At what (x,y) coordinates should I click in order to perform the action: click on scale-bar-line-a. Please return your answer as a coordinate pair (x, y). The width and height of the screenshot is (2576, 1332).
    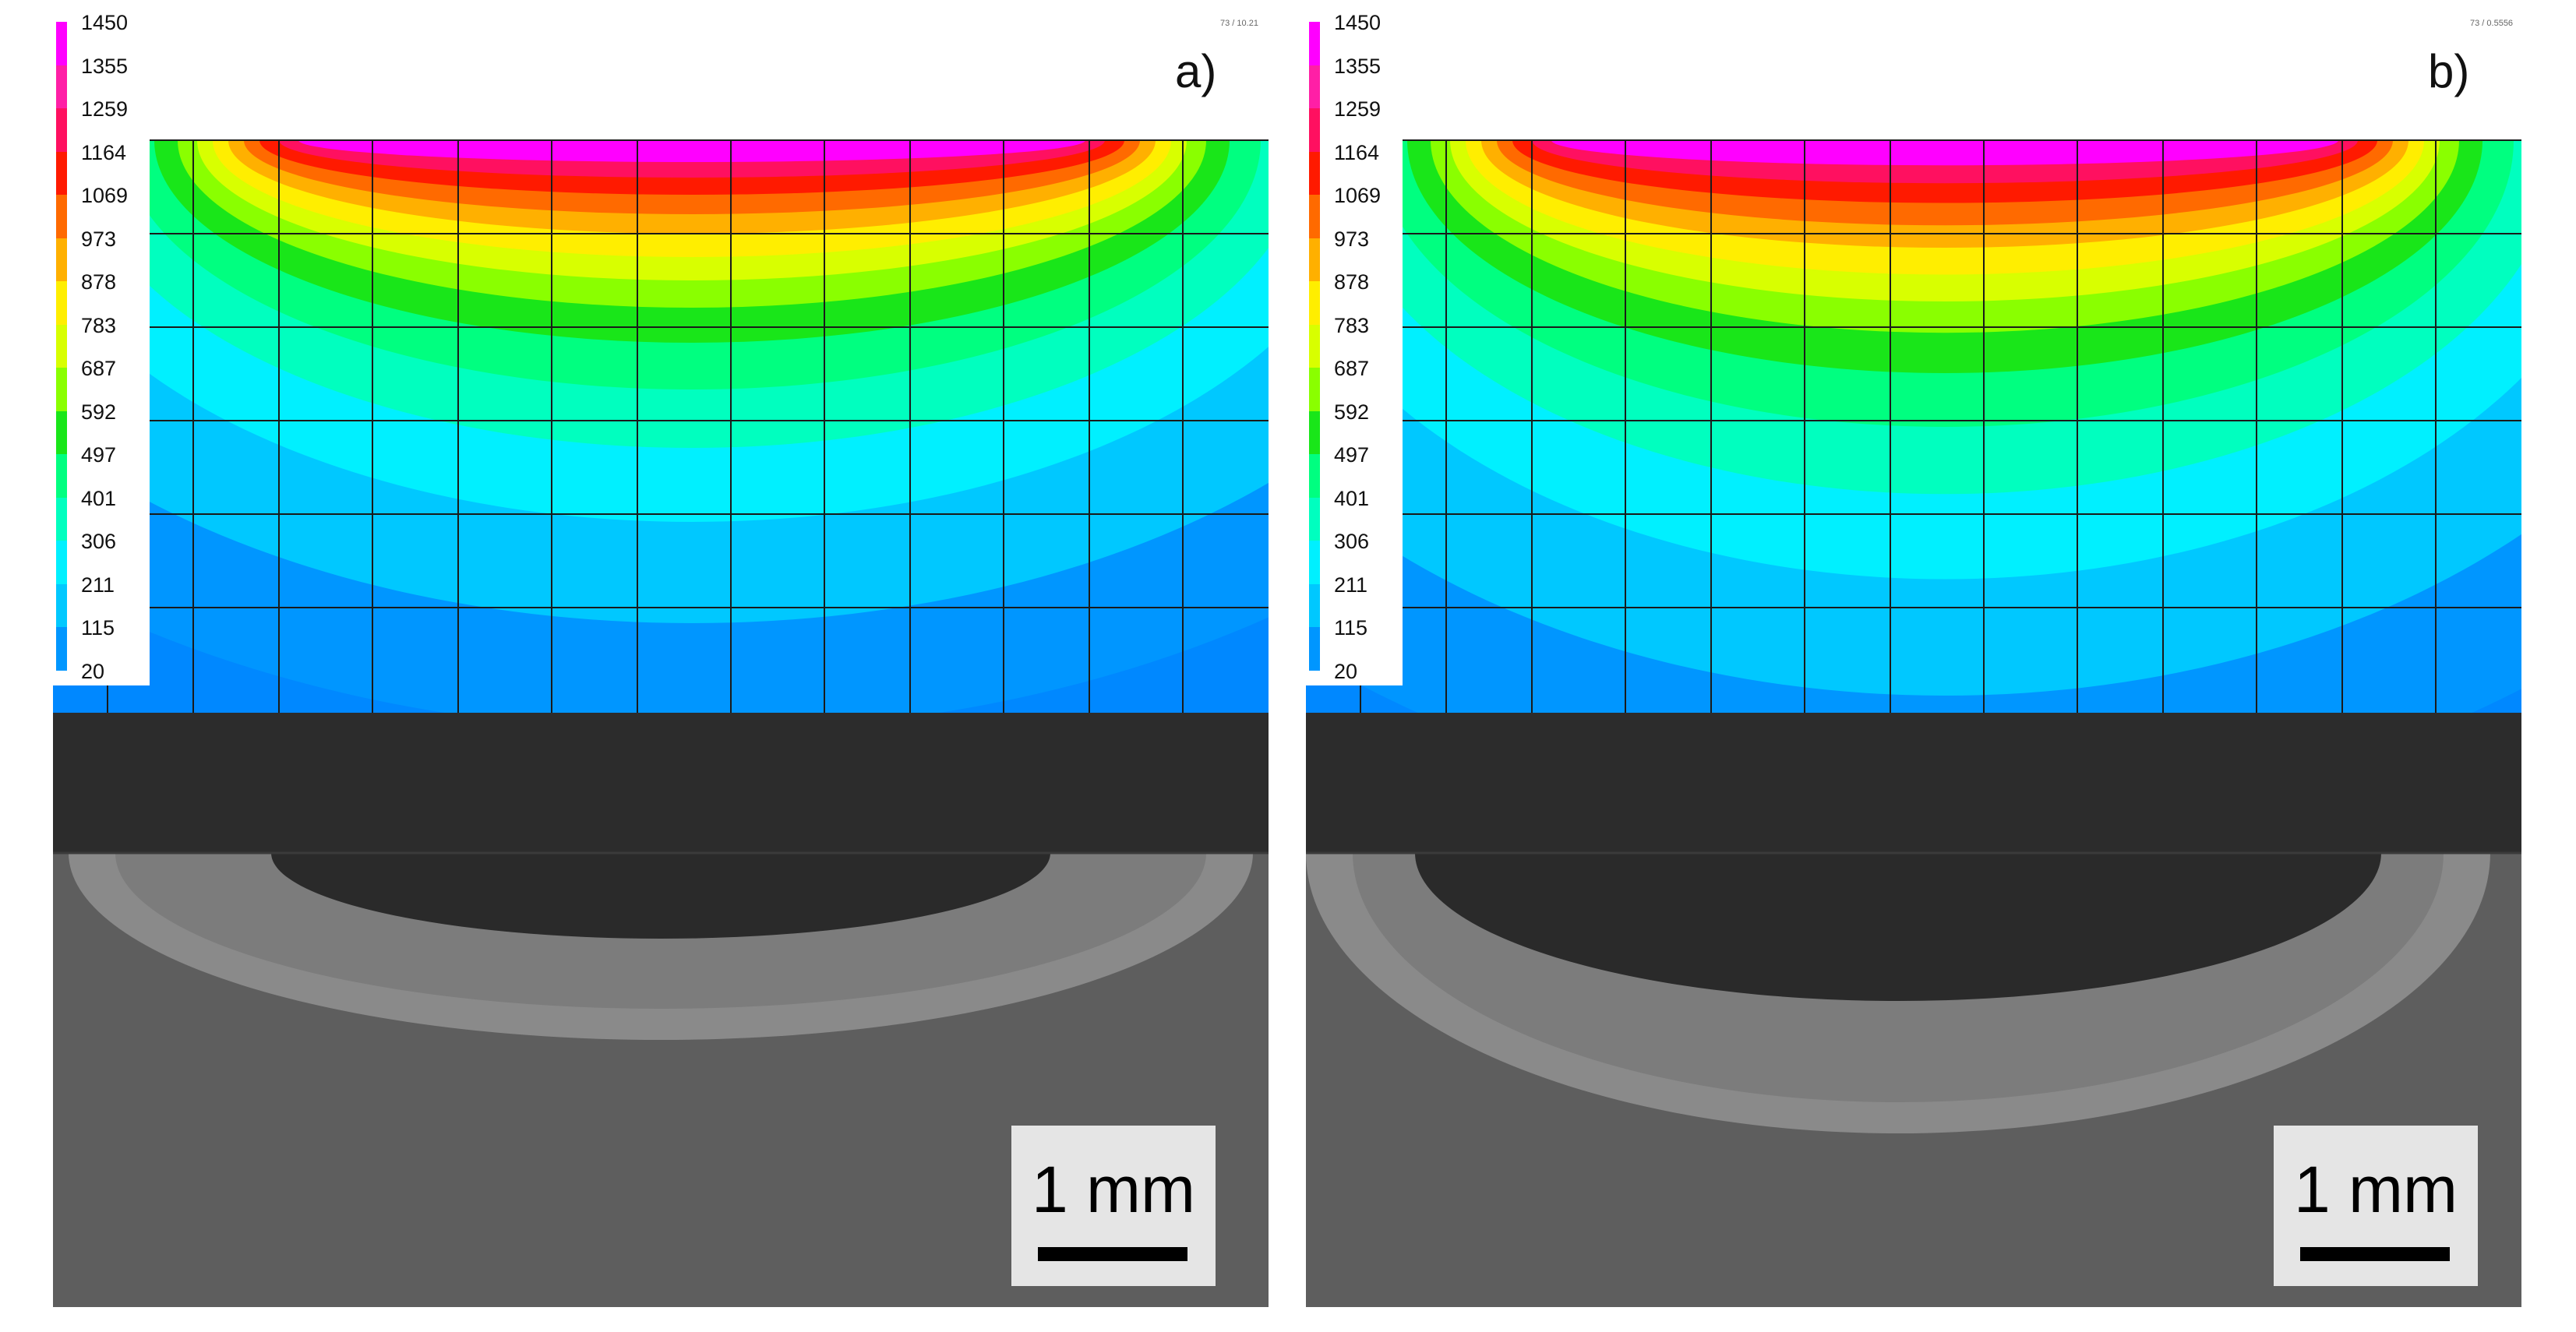
    Looking at the image, I should click on (1112, 1254).